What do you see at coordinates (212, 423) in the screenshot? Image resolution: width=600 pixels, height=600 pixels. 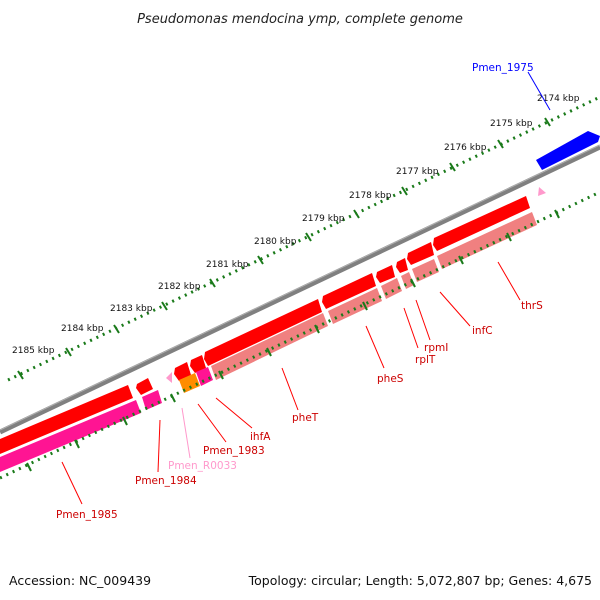 I see `leader-pmen-1983` at bounding box center [212, 423].